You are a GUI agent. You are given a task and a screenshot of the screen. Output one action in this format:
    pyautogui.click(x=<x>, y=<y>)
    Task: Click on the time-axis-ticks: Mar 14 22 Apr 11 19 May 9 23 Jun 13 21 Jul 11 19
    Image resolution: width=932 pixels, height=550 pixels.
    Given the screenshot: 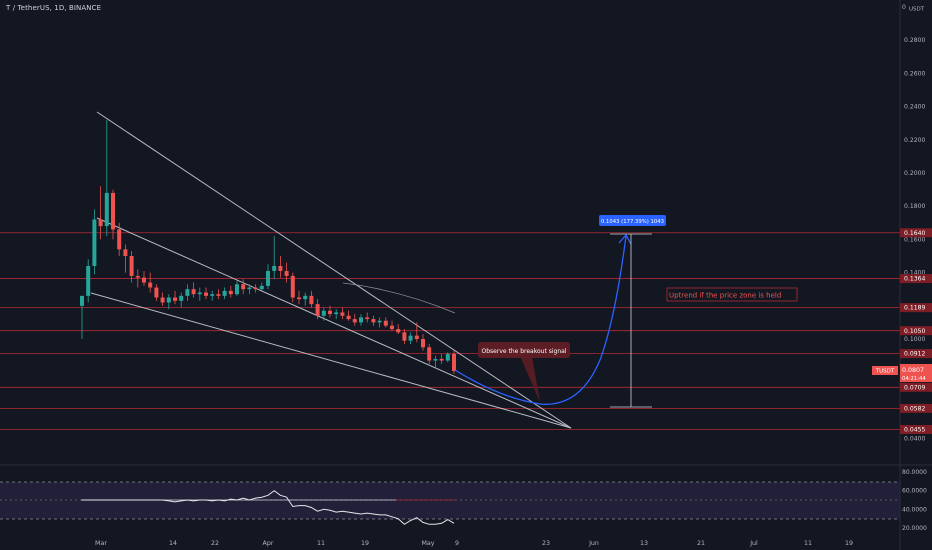 What is the action you would take?
    pyautogui.click(x=474, y=543)
    